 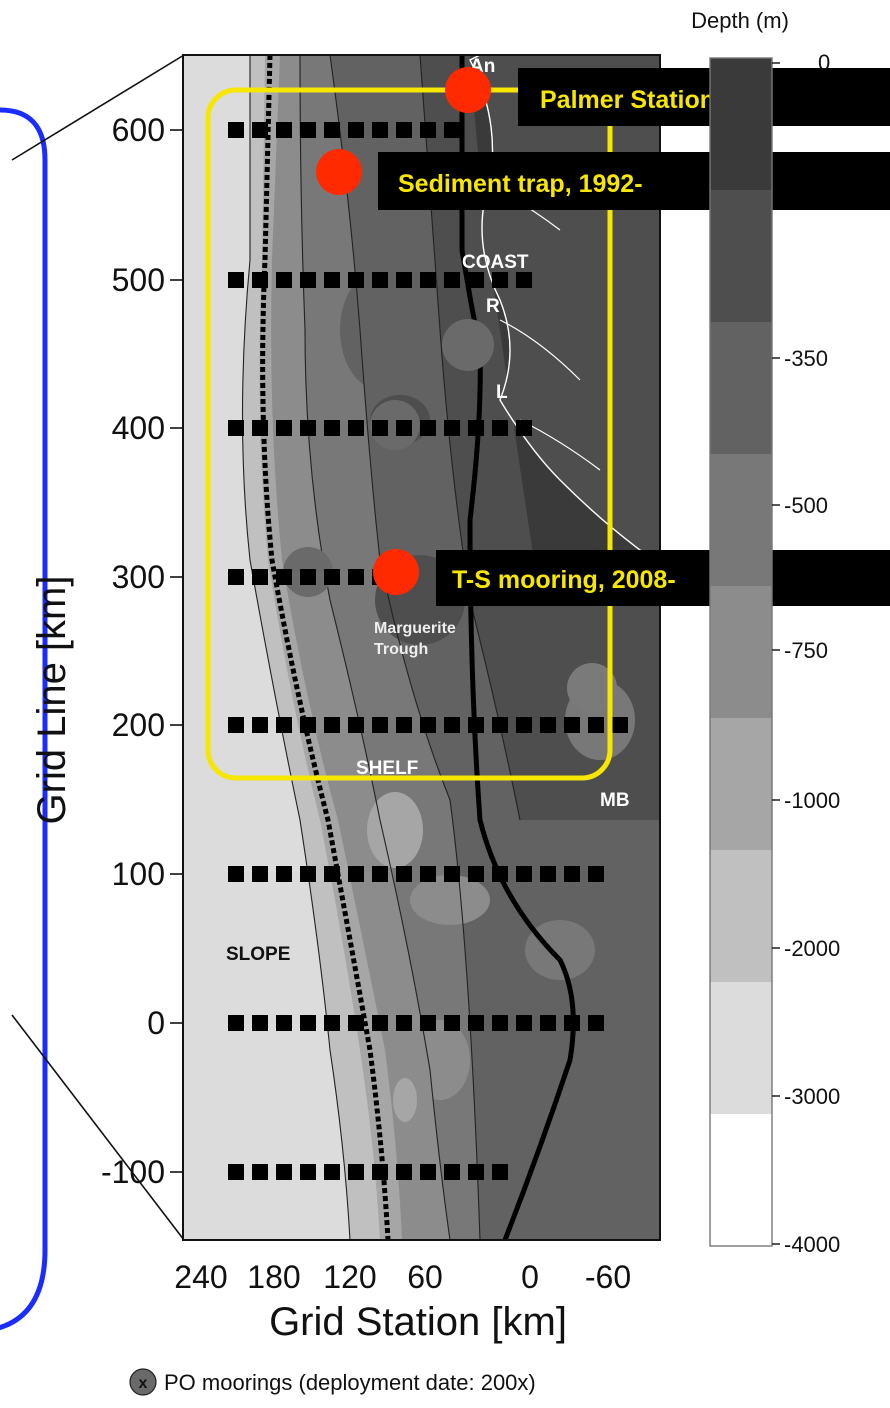 What do you see at coordinates (824, 62) in the screenshot?
I see `colorbar-tick-label: 0` at bounding box center [824, 62].